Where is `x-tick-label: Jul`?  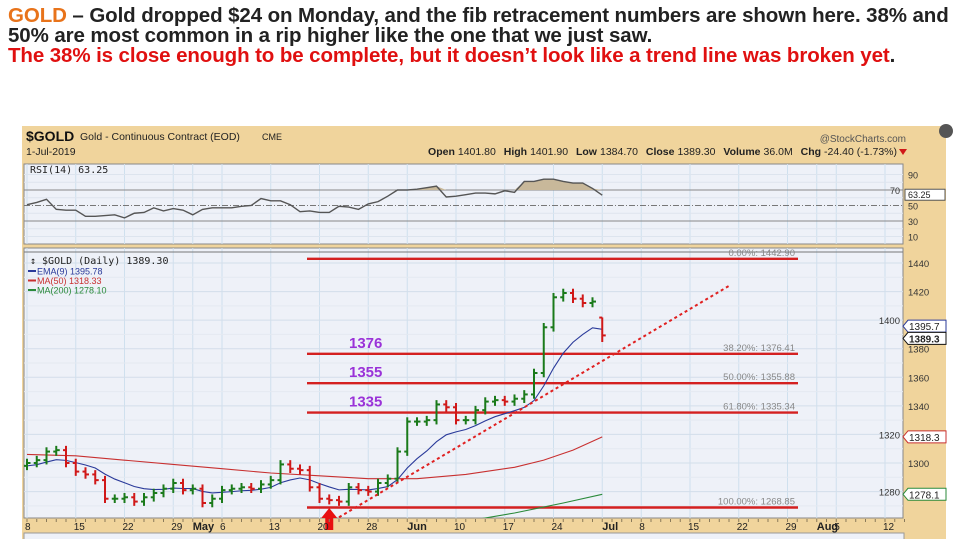
x-tick-label: Jul is located at coordinates (610, 527).